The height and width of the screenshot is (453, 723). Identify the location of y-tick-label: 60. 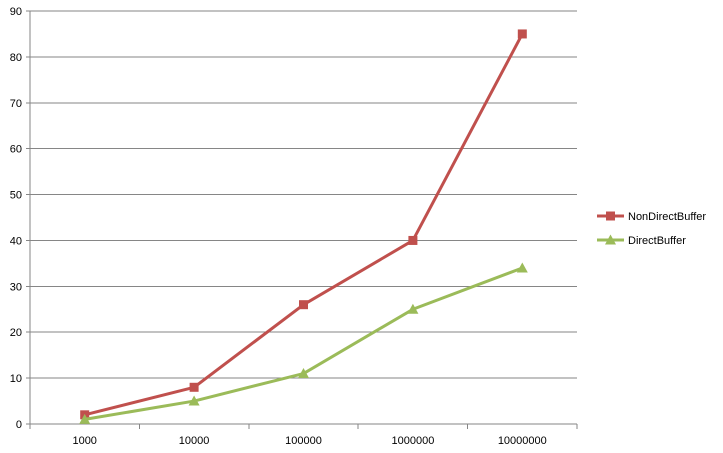
(16, 150).